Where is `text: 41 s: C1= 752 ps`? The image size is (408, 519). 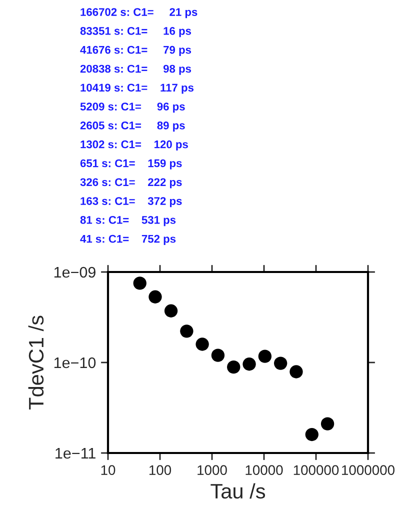
text: 41 s: C1= 752 ps is located at coordinates (128, 239).